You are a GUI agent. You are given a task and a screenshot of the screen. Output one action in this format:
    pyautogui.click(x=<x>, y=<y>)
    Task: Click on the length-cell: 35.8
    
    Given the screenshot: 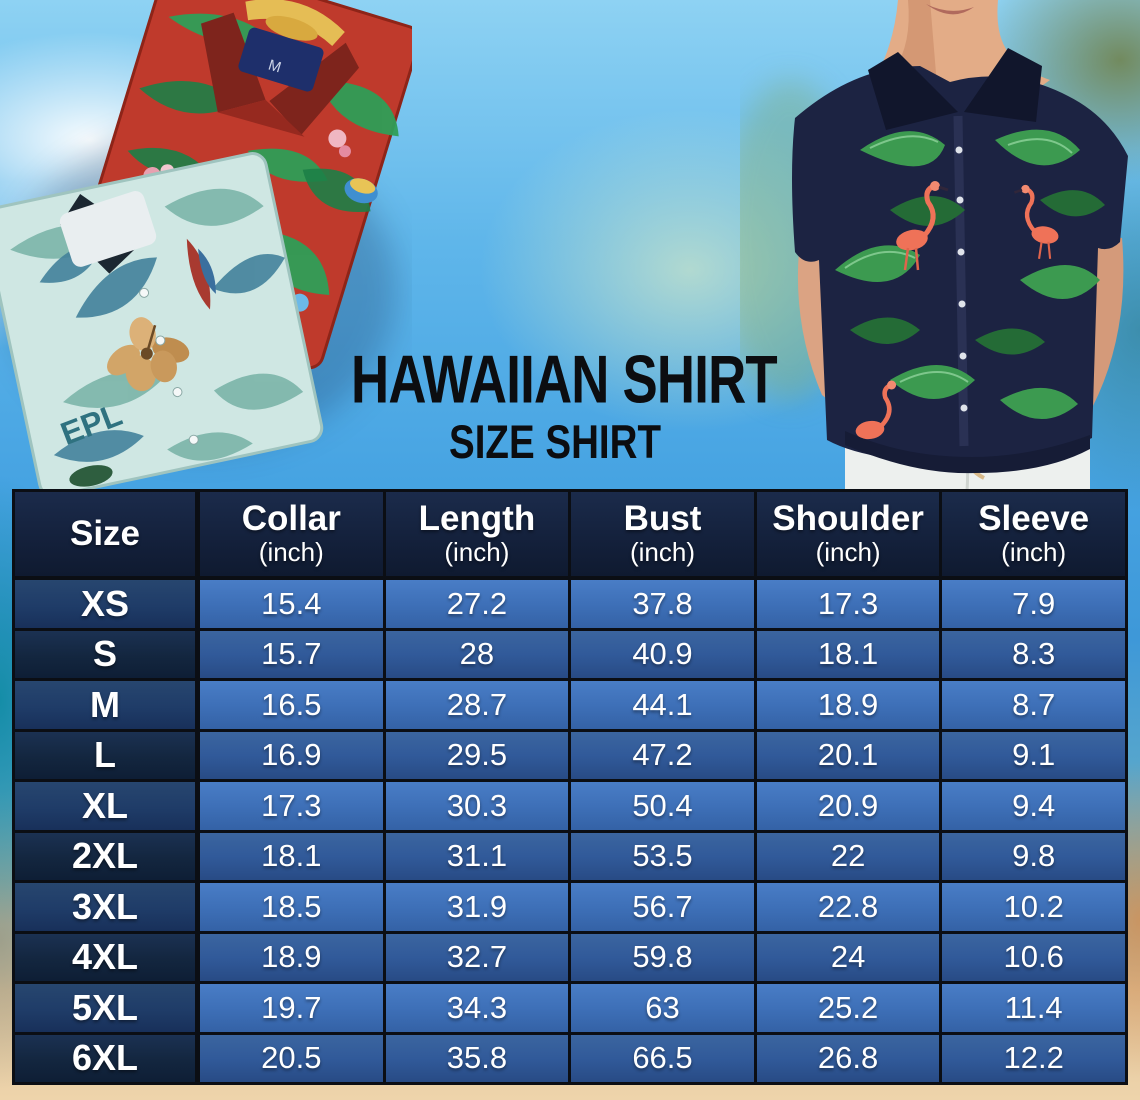 What is the action you would take?
    pyautogui.click(x=477, y=1058)
    